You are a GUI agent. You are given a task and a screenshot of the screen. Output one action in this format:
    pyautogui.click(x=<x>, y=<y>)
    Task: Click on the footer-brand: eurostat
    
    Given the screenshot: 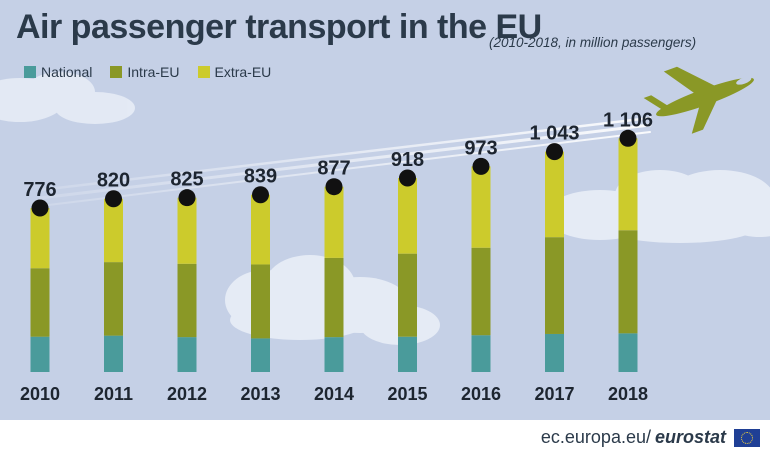 What is the action you would take?
    pyautogui.click(x=690, y=437)
    